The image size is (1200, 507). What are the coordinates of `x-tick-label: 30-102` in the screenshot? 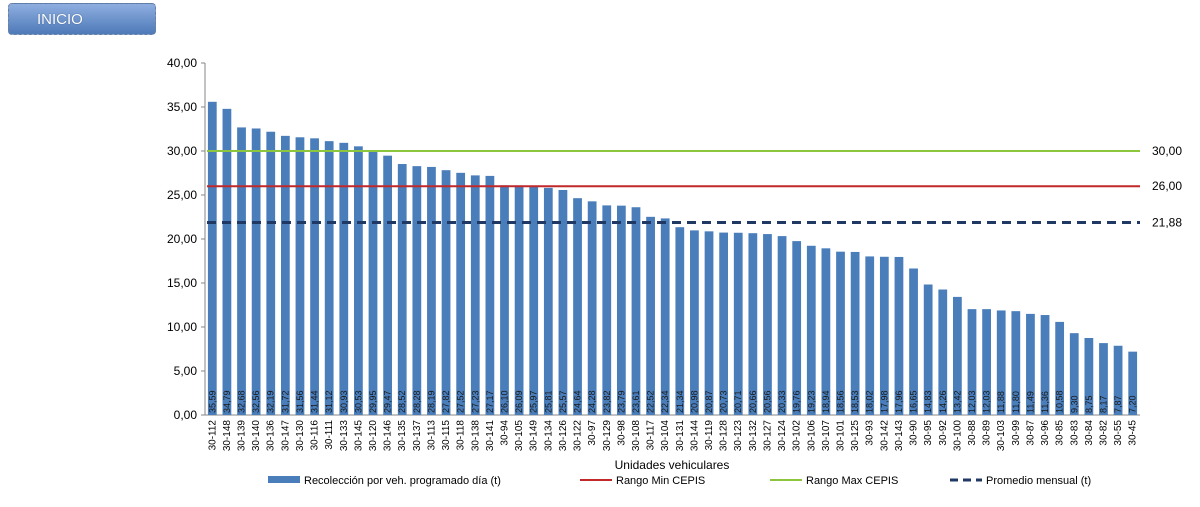 It's located at (797, 436).